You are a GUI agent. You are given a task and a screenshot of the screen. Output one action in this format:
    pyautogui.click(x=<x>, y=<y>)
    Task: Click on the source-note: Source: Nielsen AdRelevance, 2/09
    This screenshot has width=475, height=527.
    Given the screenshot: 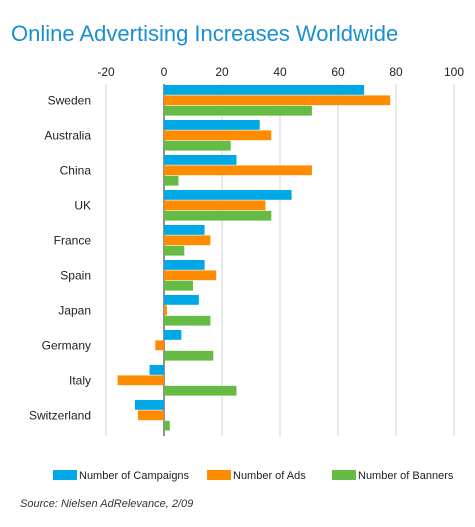 What is the action you would take?
    pyautogui.click(x=107, y=504)
    